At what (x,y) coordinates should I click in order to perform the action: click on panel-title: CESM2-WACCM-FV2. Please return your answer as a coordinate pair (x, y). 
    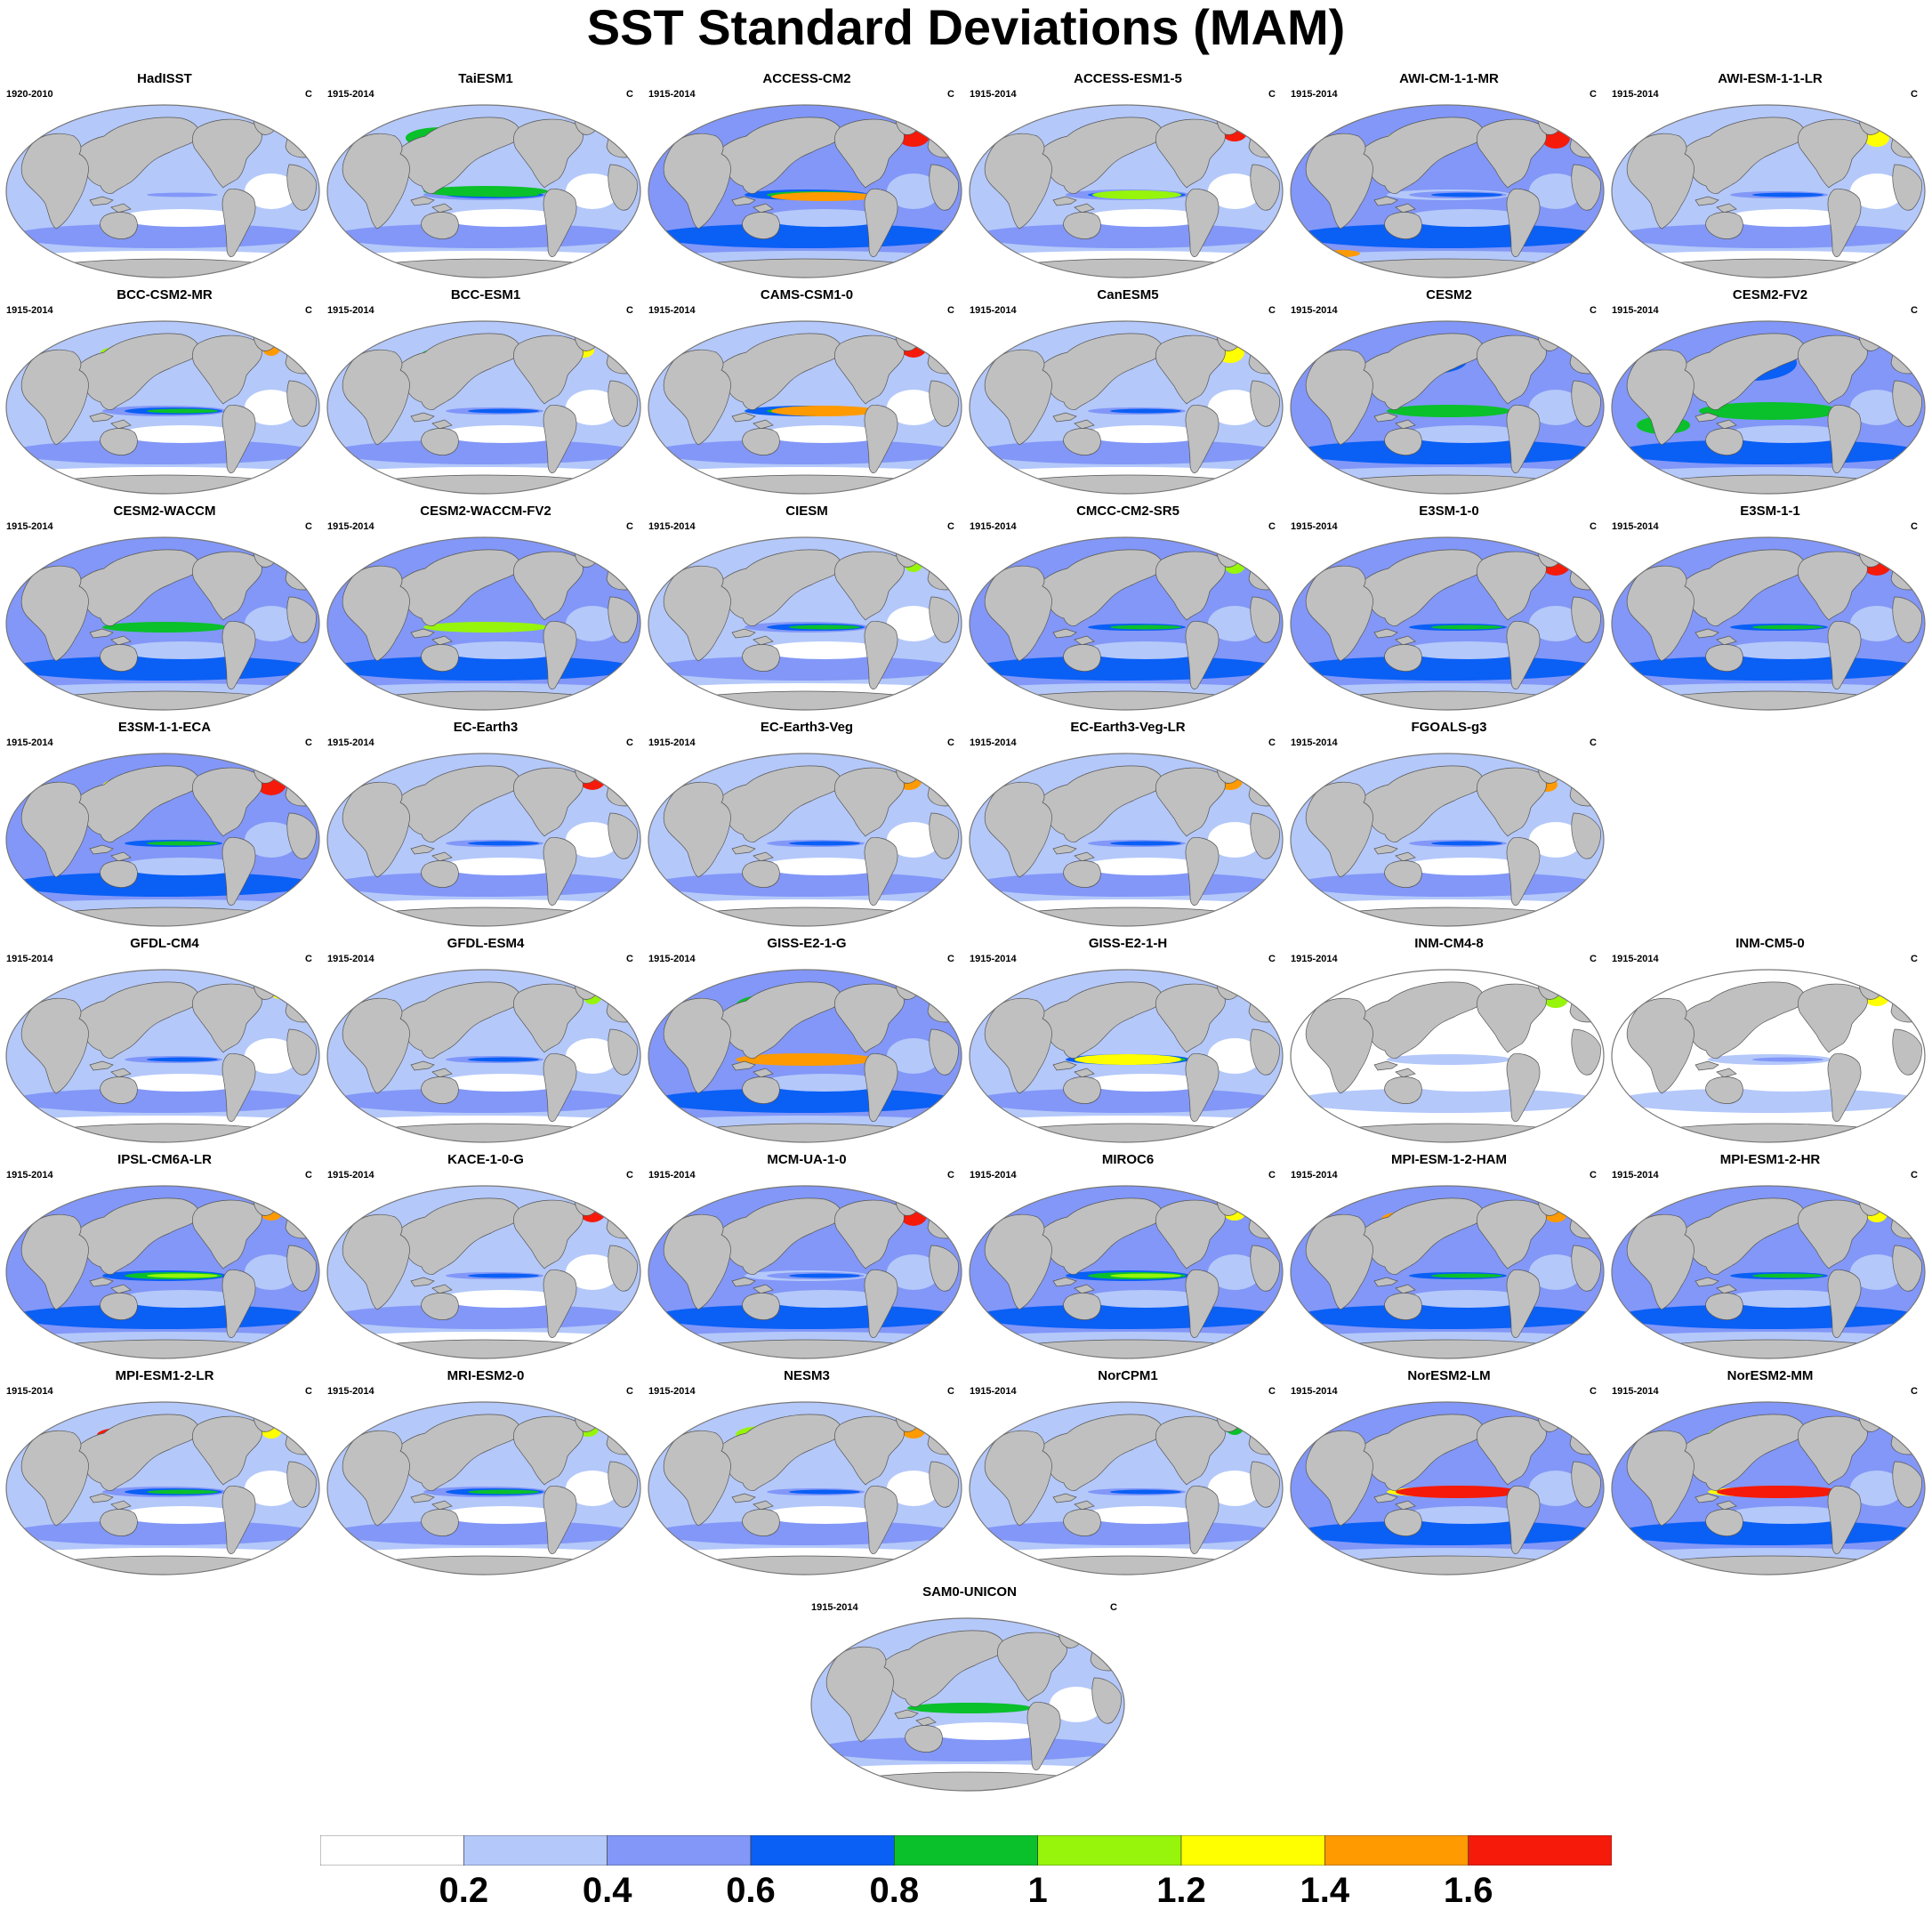
    Looking at the image, I should click on (485, 511).